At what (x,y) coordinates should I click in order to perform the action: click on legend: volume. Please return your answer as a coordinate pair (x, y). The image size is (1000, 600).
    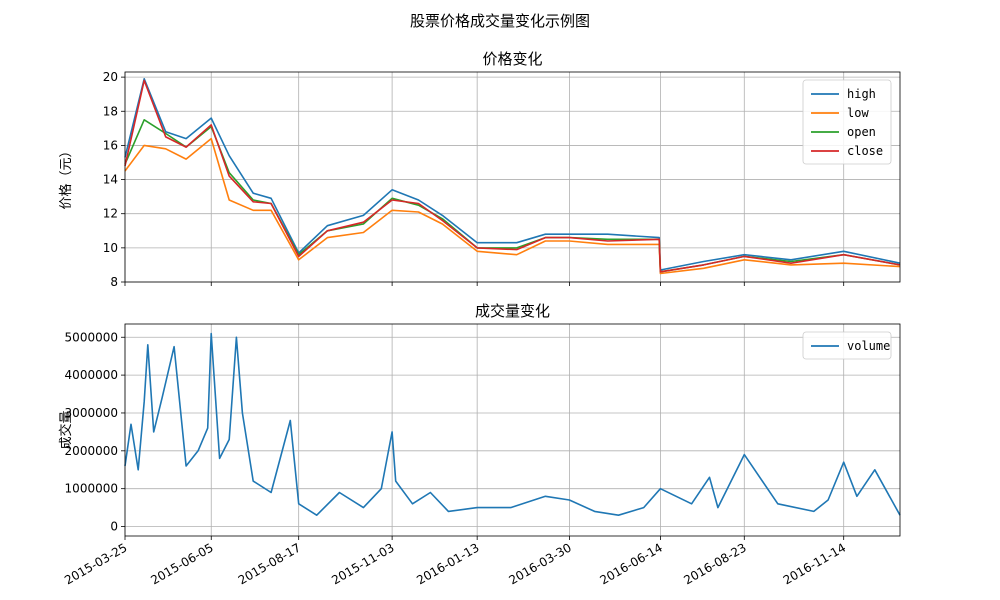
    Looking at the image, I should click on (847, 345).